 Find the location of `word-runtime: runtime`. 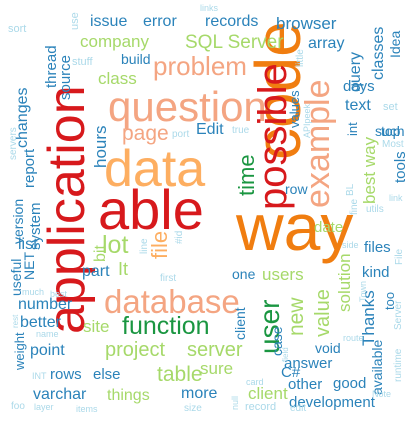

word-runtime: runtime is located at coordinates (398, 365).